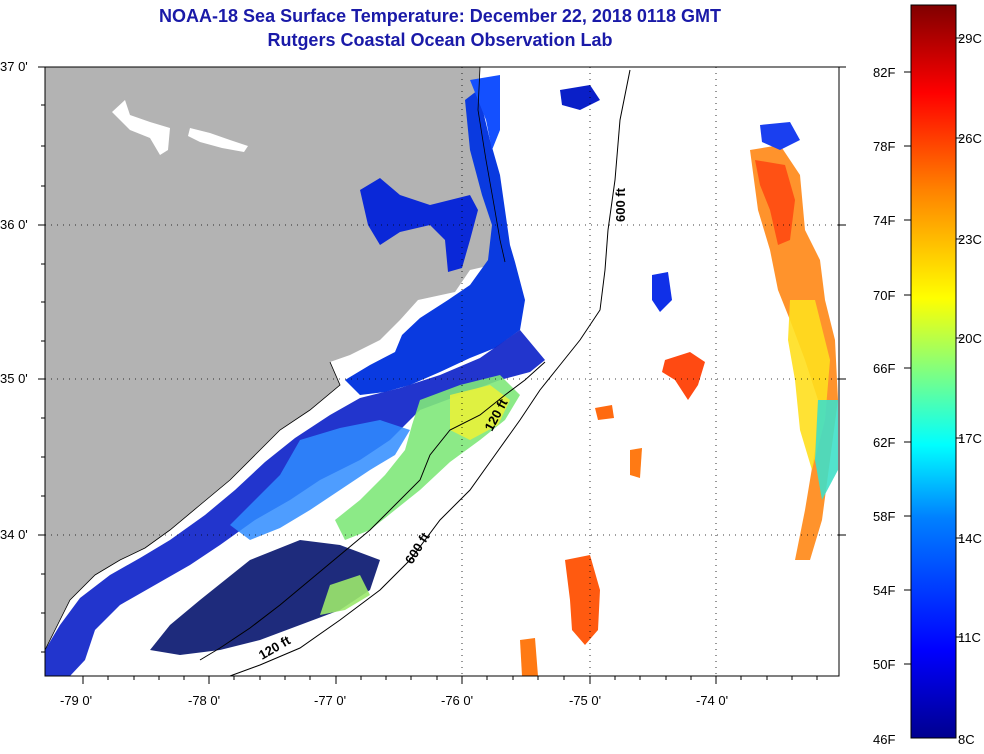 The width and height of the screenshot is (984, 754). I want to click on contour-label-600ft: 600 ft, so click(620, 204).